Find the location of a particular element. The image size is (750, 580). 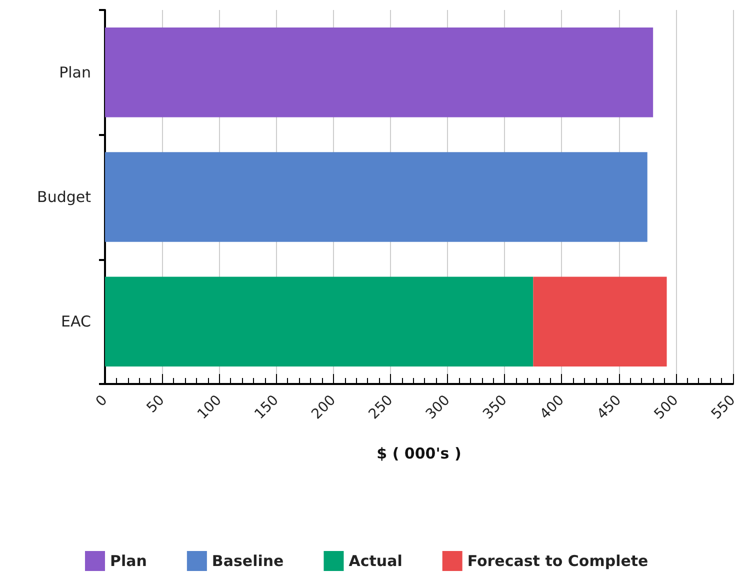

y-tick-label: Plan is located at coordinates (75, 72).